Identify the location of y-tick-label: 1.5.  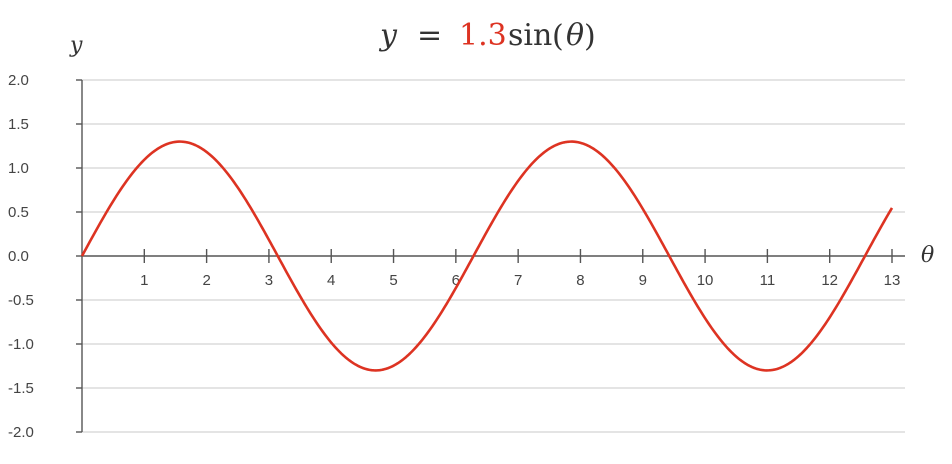
(18, 124).